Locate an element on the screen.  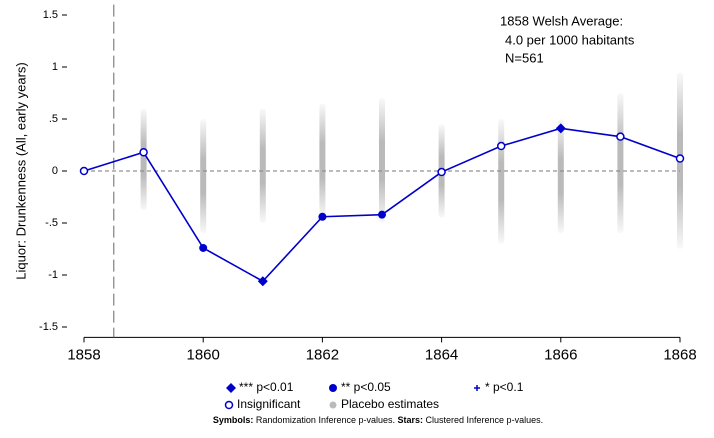
y-axis-label: Liquor: Drunkenness (All, early years) is located at coordinates (20, 170).